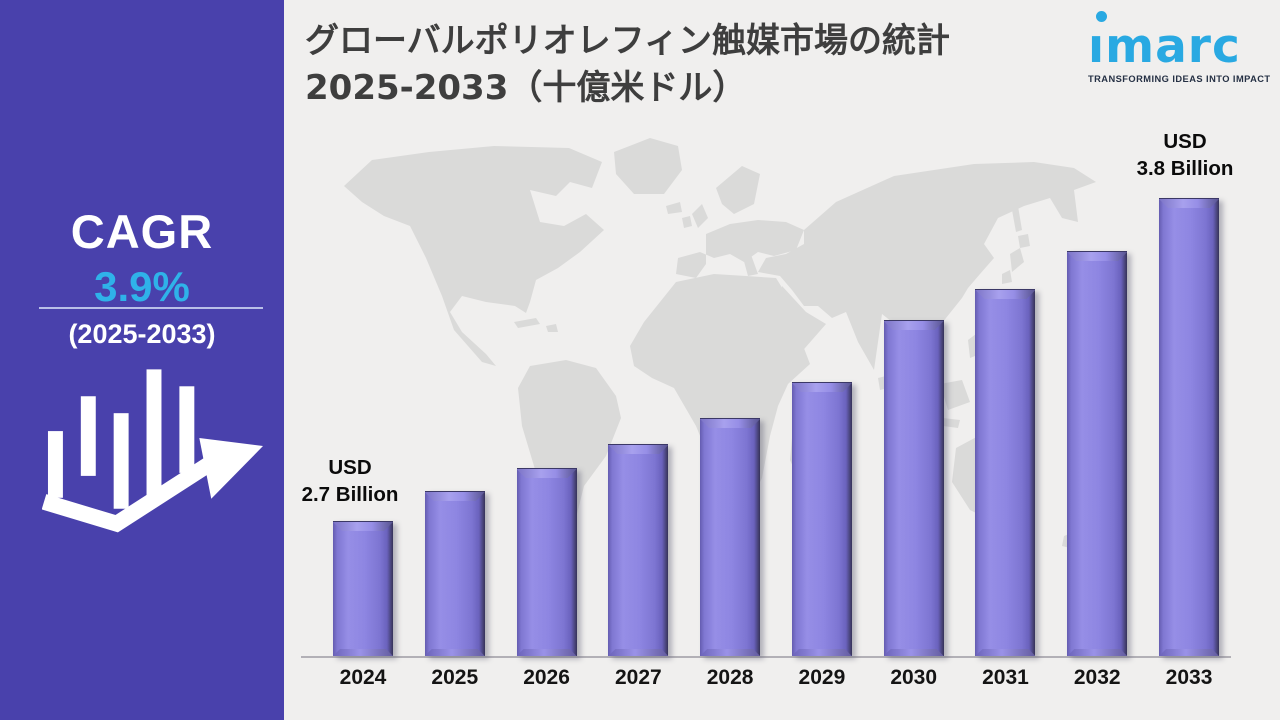  What do you see at coordinates (1164, 46) in the screenshot?
I see `imarc-logo-text: ımarc` at bounding box center [1164, 46].